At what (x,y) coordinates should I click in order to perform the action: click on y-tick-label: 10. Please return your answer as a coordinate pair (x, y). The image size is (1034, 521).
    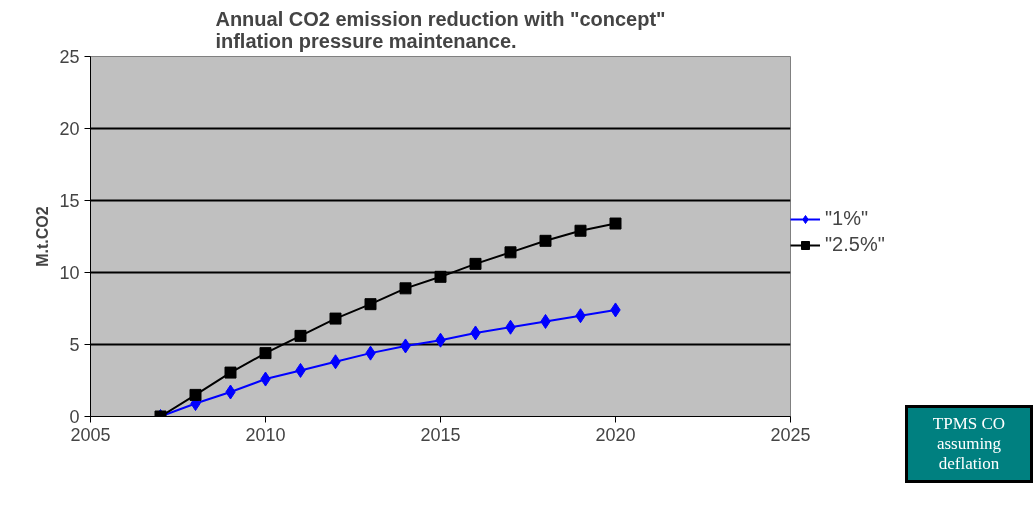
    Looking at the image, I should click on (69, 273).